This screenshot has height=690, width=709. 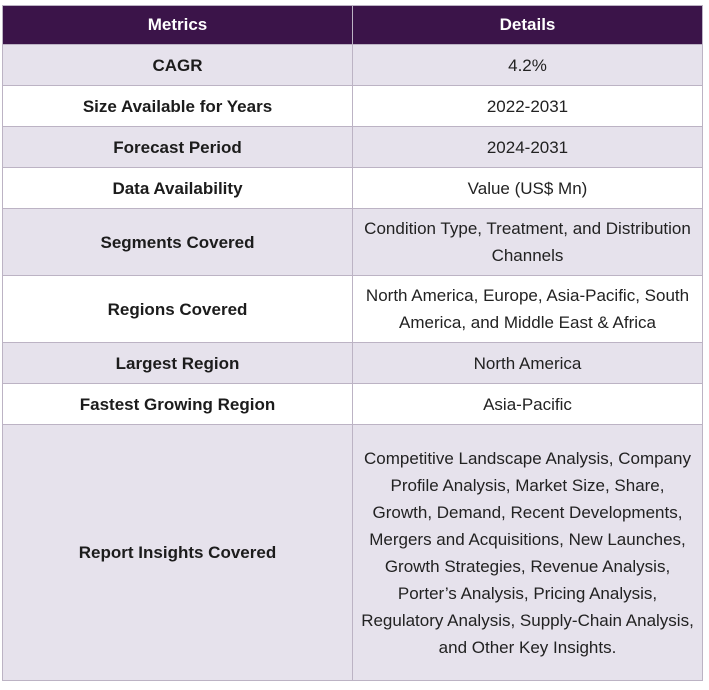 What do you see at coordinates (527, 404) in the screenshot?
I see `detail-cell: Asia-Pacific` at bounding box center [527, 404].